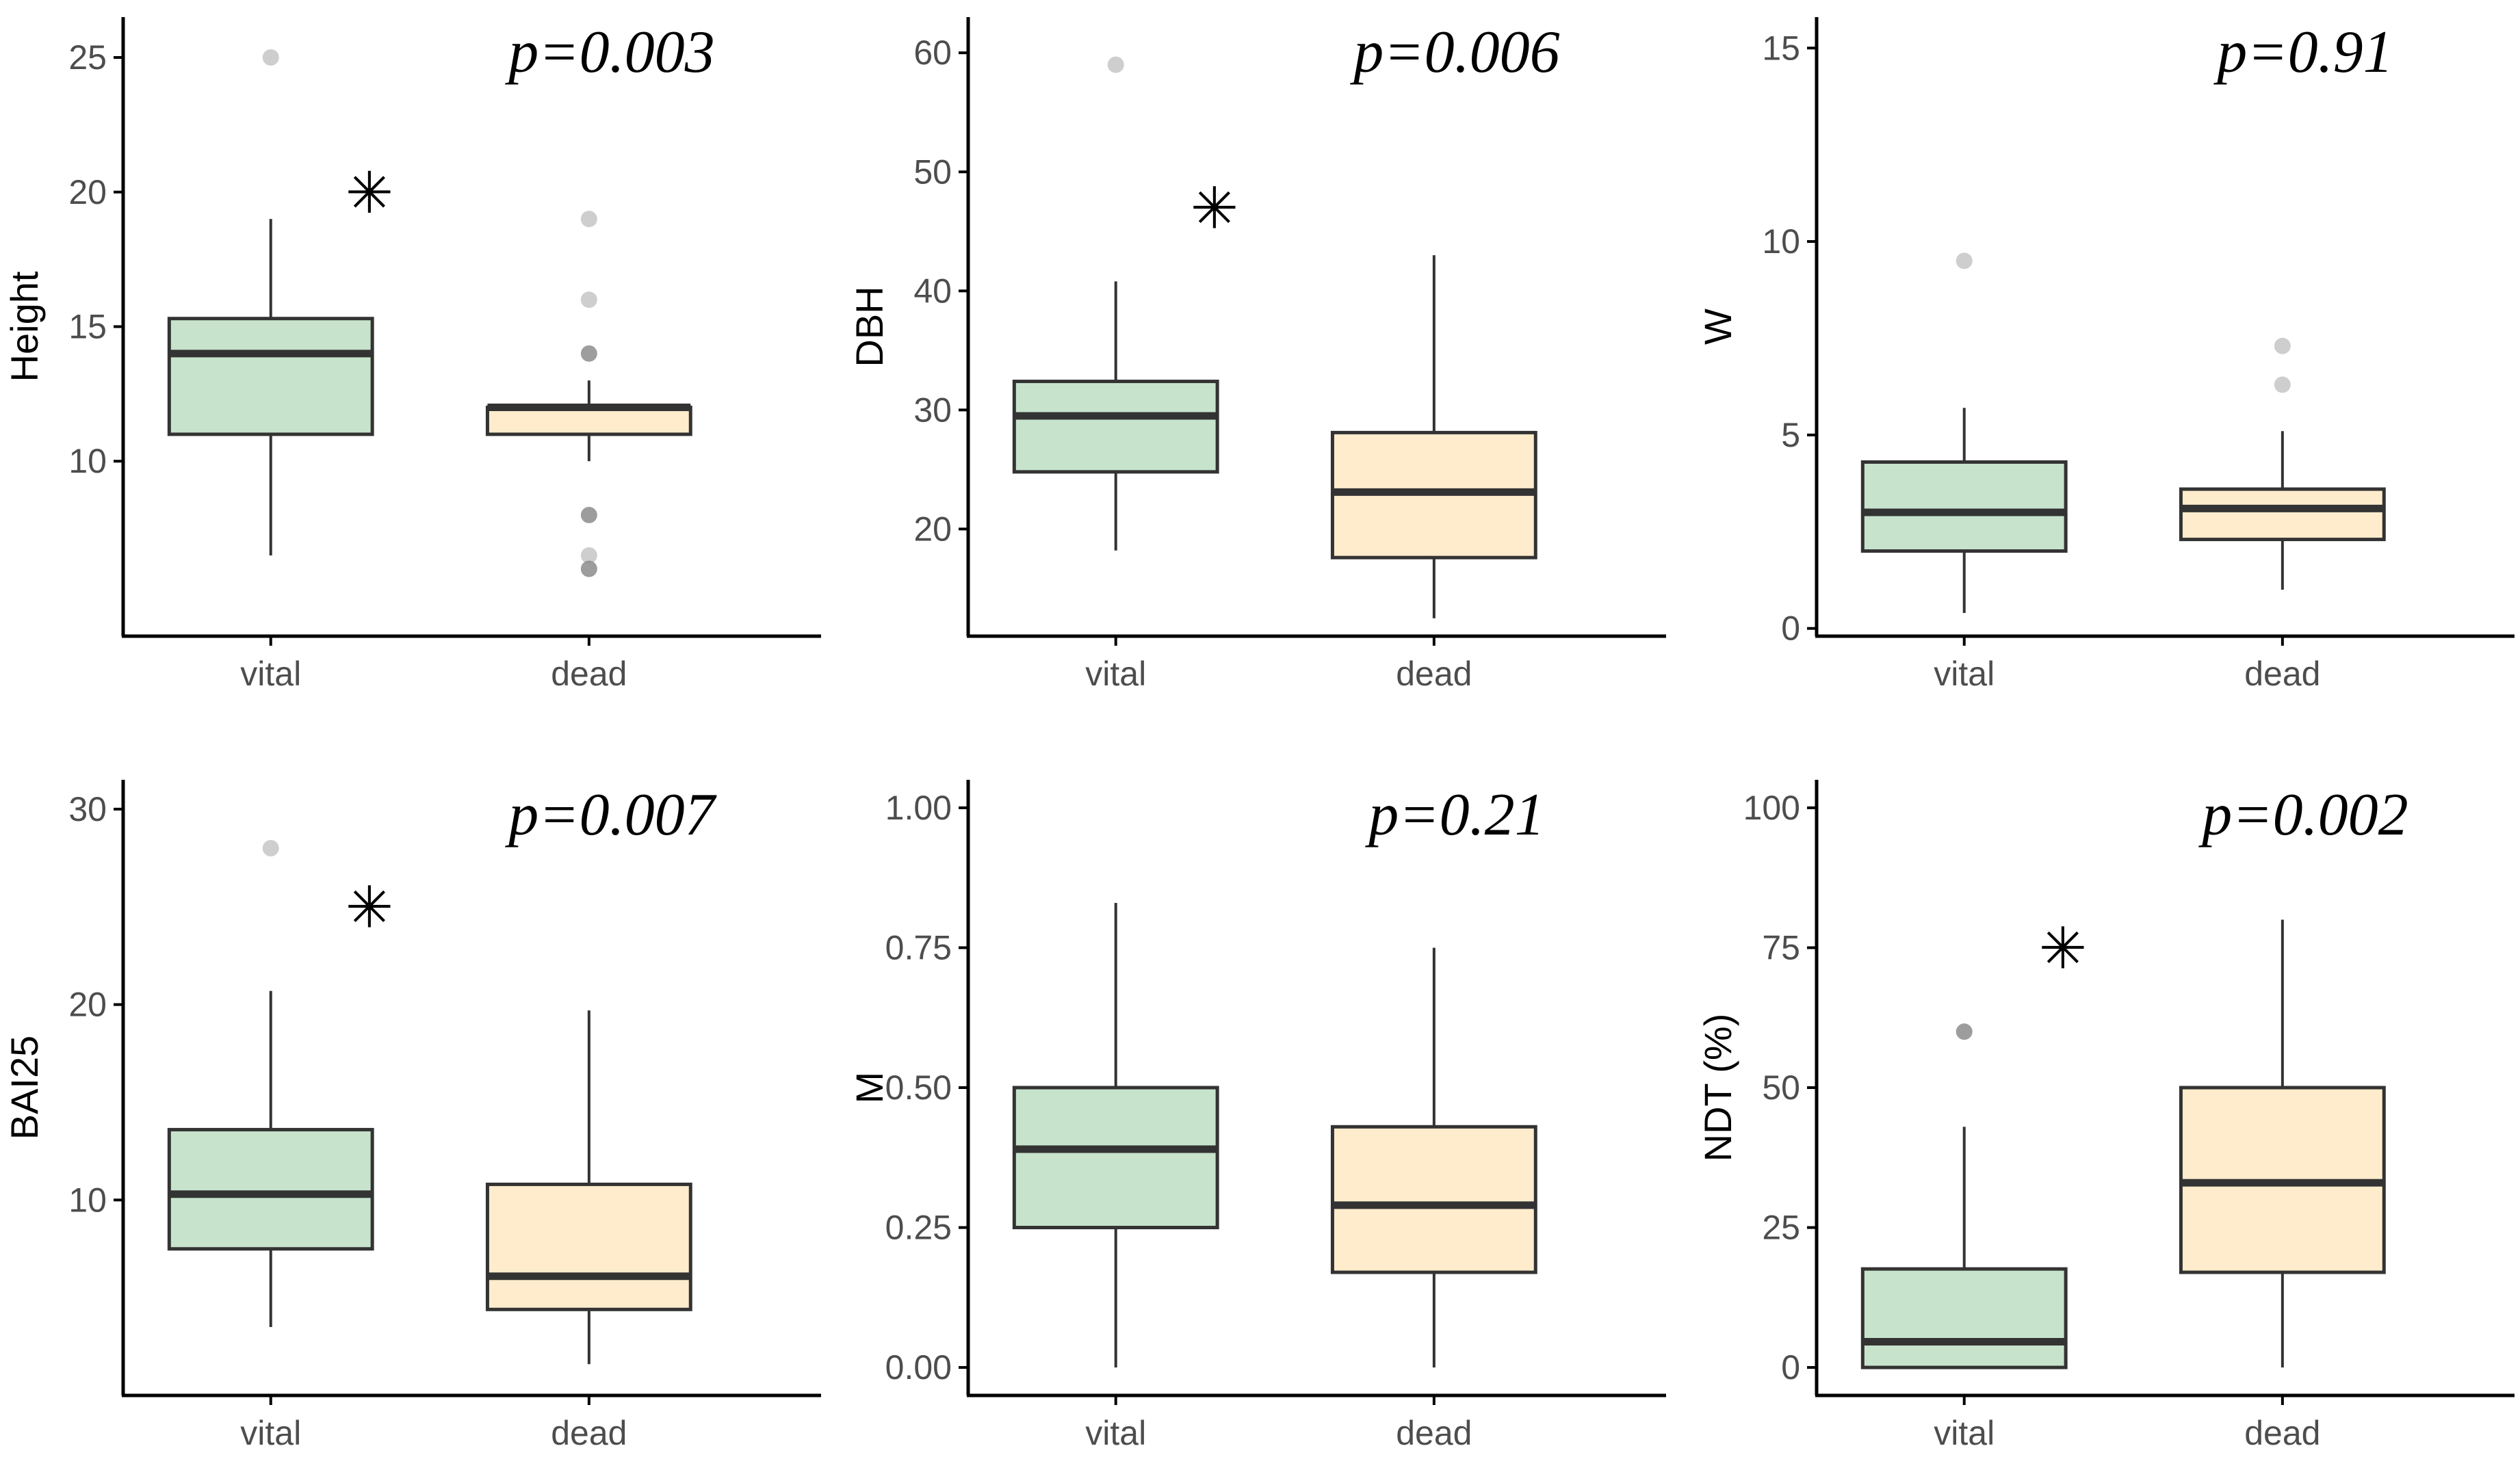  I want to click on p-value-label: p=0.007, so click(610, 815).